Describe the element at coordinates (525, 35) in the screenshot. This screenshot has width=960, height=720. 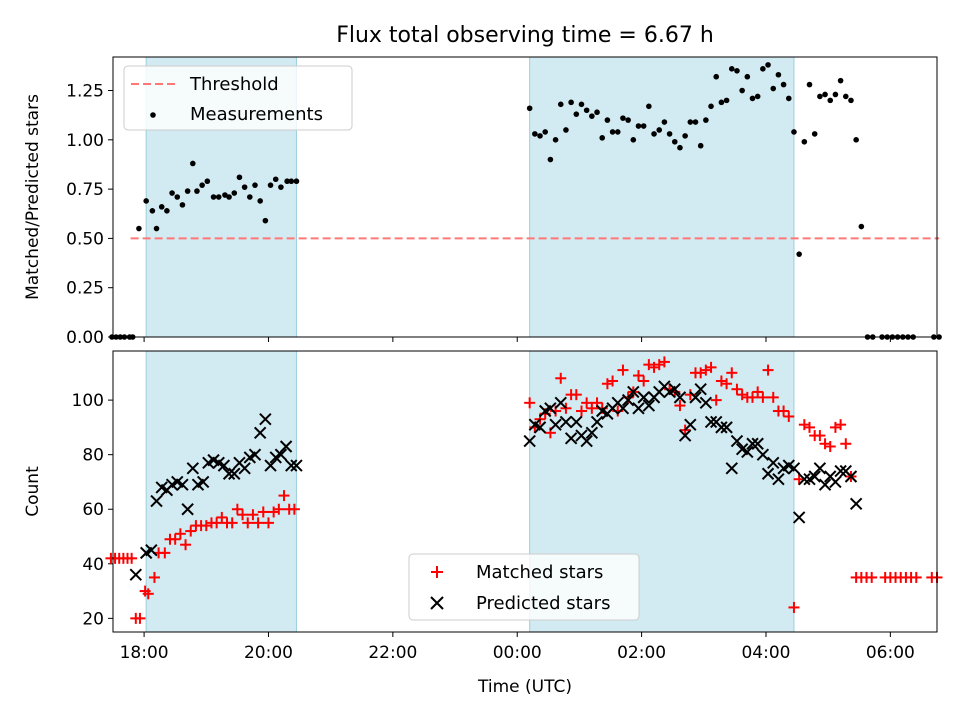
I see `chart-title: Flux total observing time = 6.67 h` at that location.